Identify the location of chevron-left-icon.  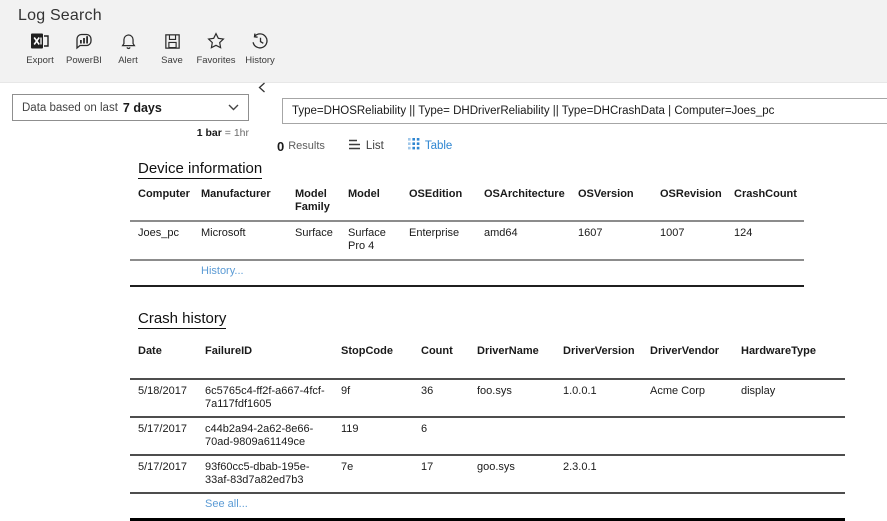
(262, 88).